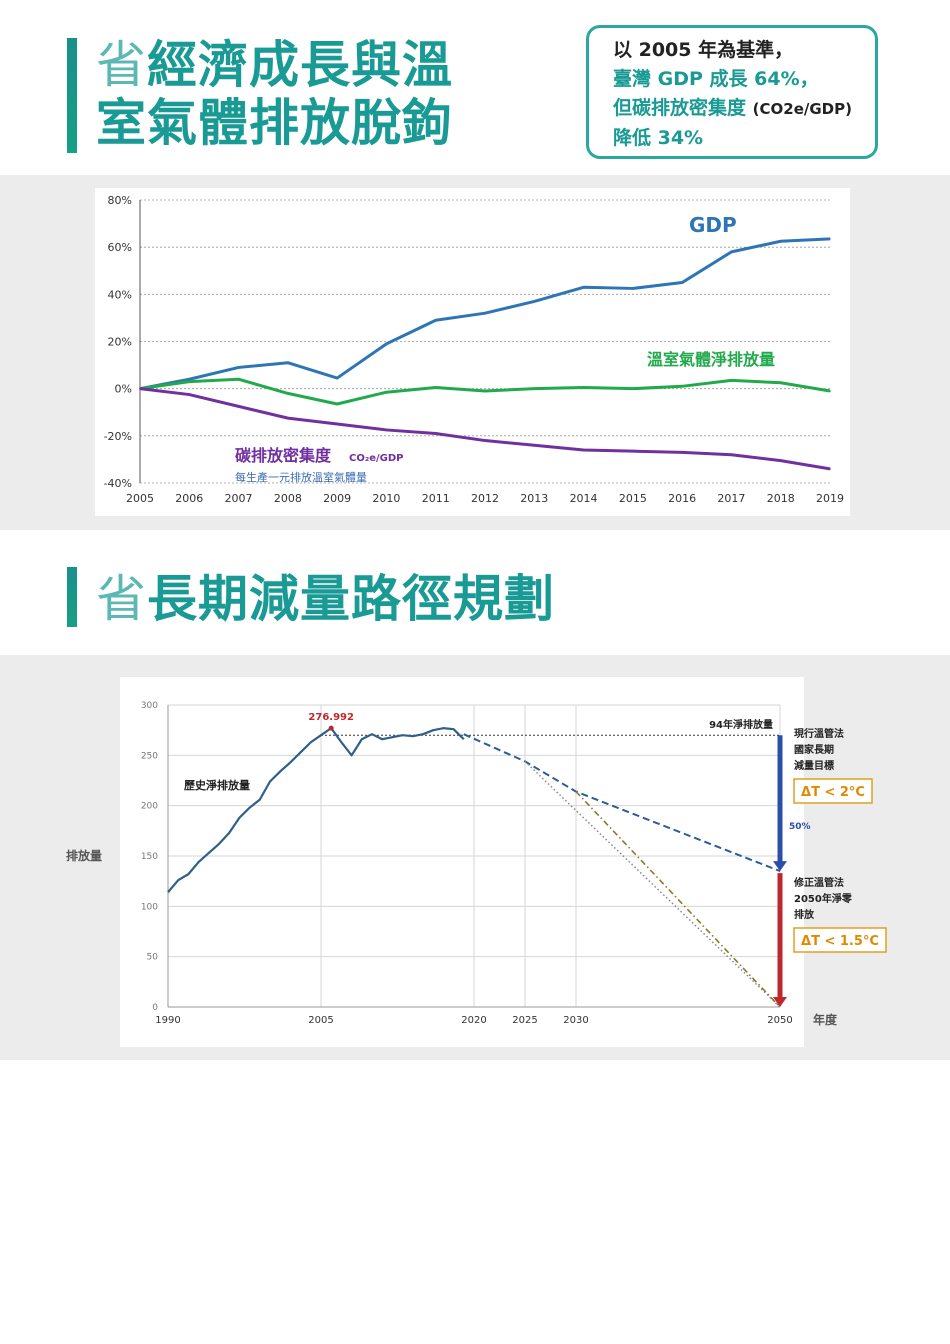 The width and height of the screenshot is (950, 1344). What do you see at coordinates (622, 803) in the screenshot?
I see `chart2-path-current` at bounding box center [622, 803].